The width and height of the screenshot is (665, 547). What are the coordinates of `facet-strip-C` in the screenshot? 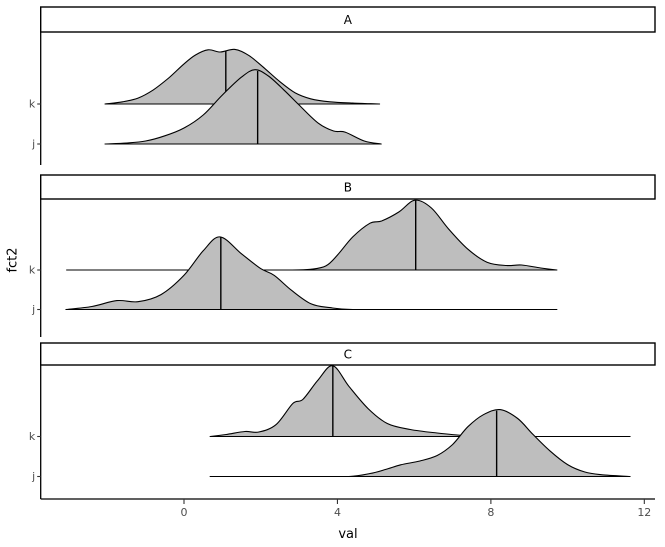 It's located at (348, 354).